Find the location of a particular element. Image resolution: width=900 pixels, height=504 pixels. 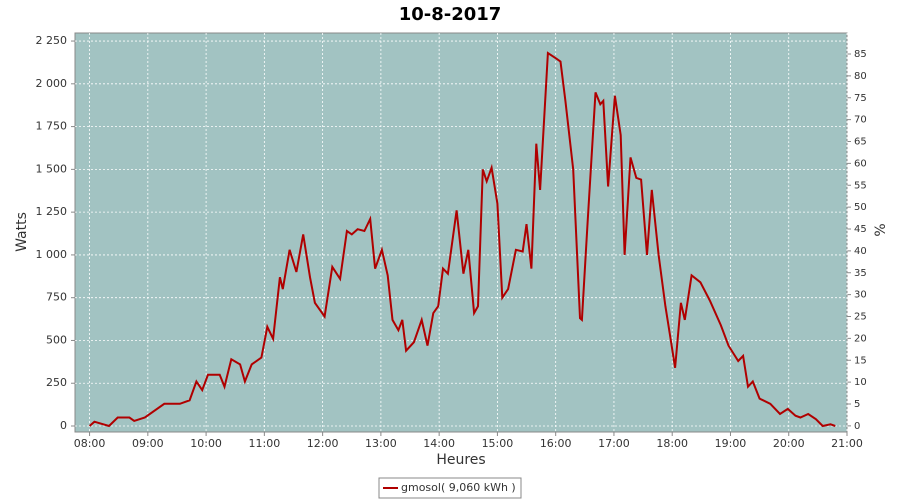

x-tick-label: 18:00 is located at coordinates (672, 443).